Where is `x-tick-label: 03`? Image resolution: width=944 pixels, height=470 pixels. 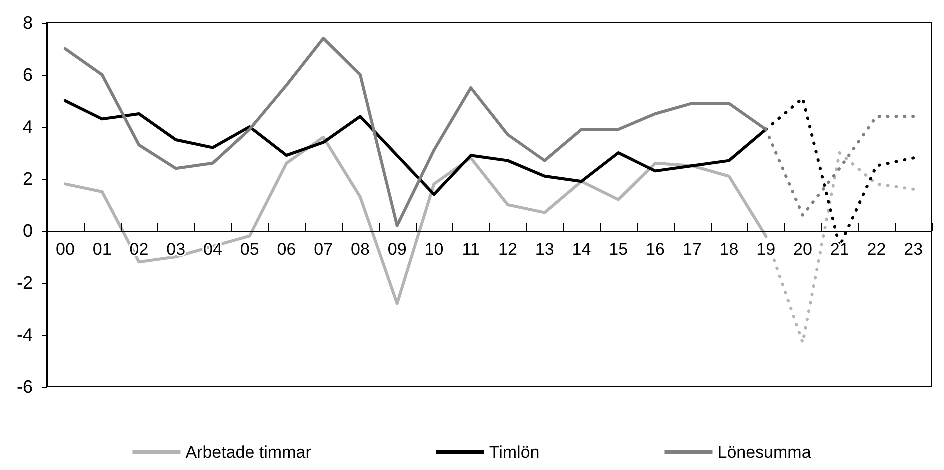 x-tick-label: 03 is located at coordinates (176, 249).